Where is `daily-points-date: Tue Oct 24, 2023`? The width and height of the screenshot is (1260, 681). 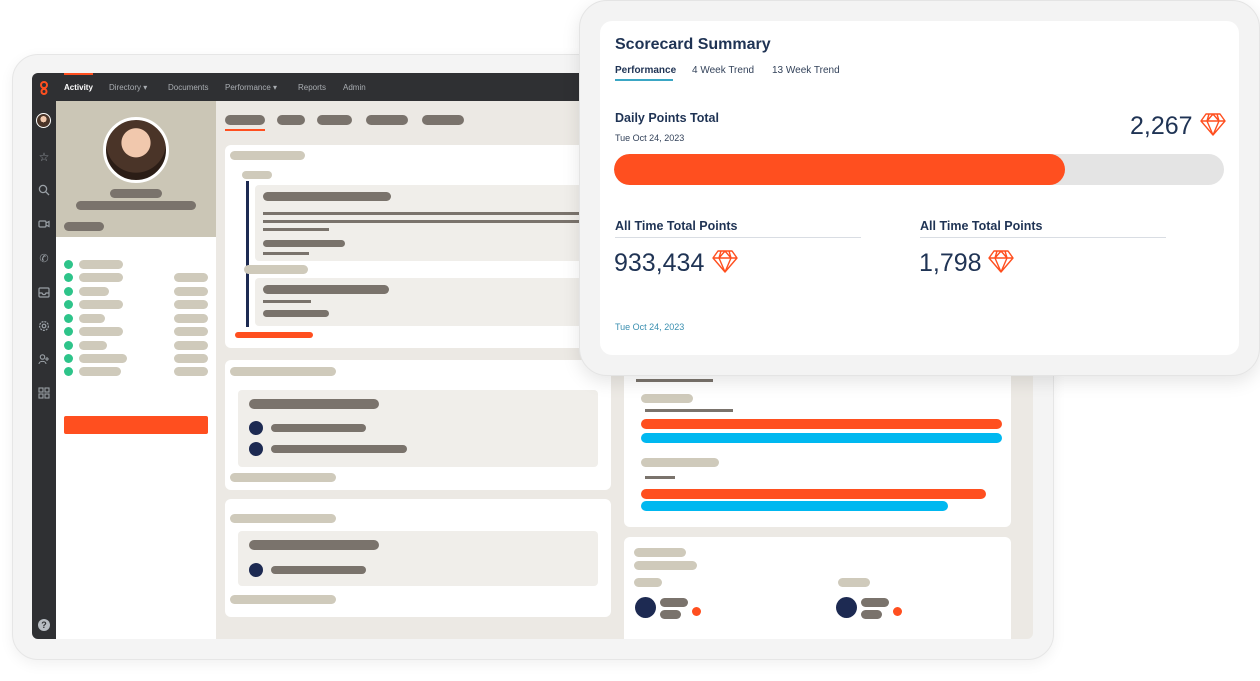
daily-points-date: Tue Oct 24, 2023 is located at coordinates (650, 138).